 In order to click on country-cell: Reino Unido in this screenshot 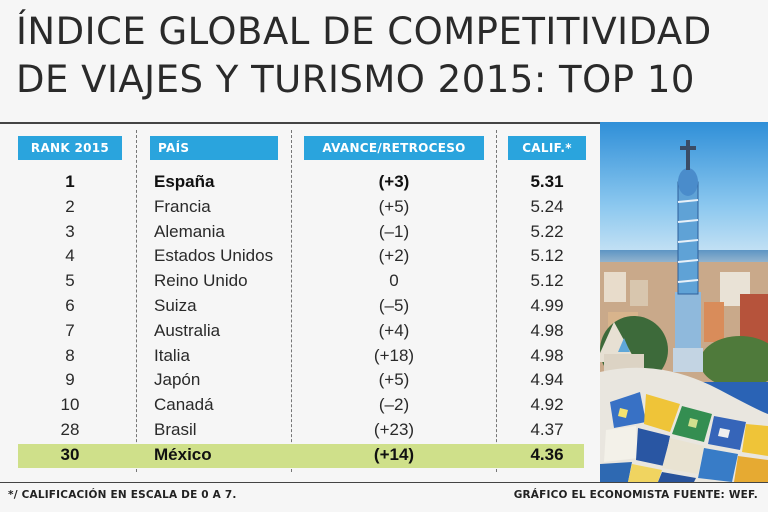, I will do `click(201, 281)`.